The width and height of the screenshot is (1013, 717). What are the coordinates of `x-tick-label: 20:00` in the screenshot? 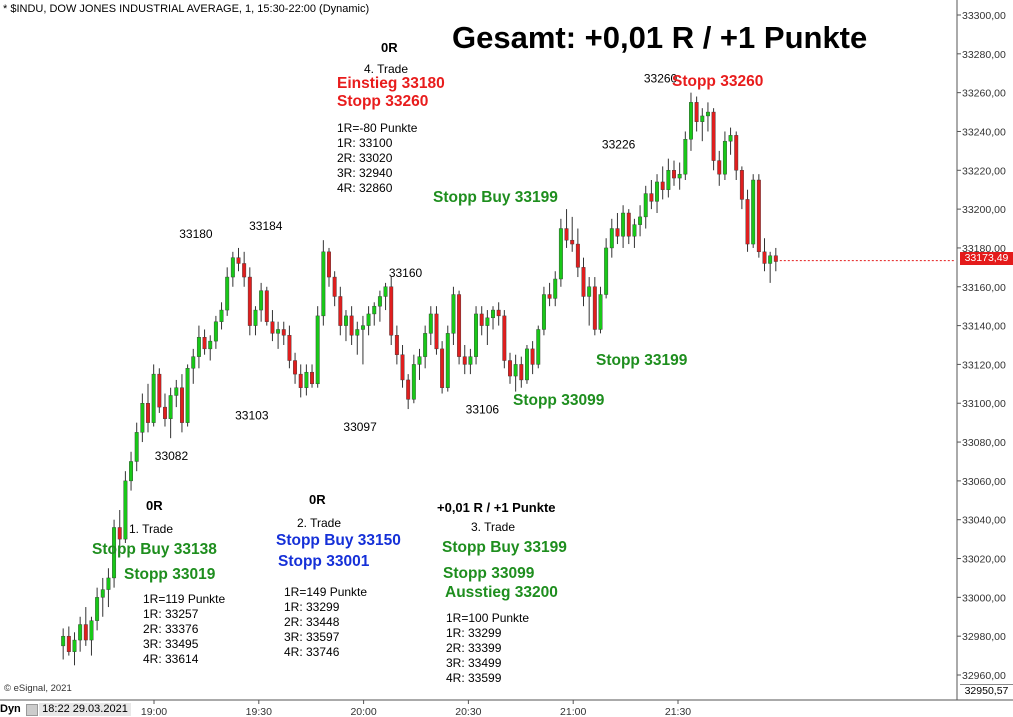 It's located at (363, 711).